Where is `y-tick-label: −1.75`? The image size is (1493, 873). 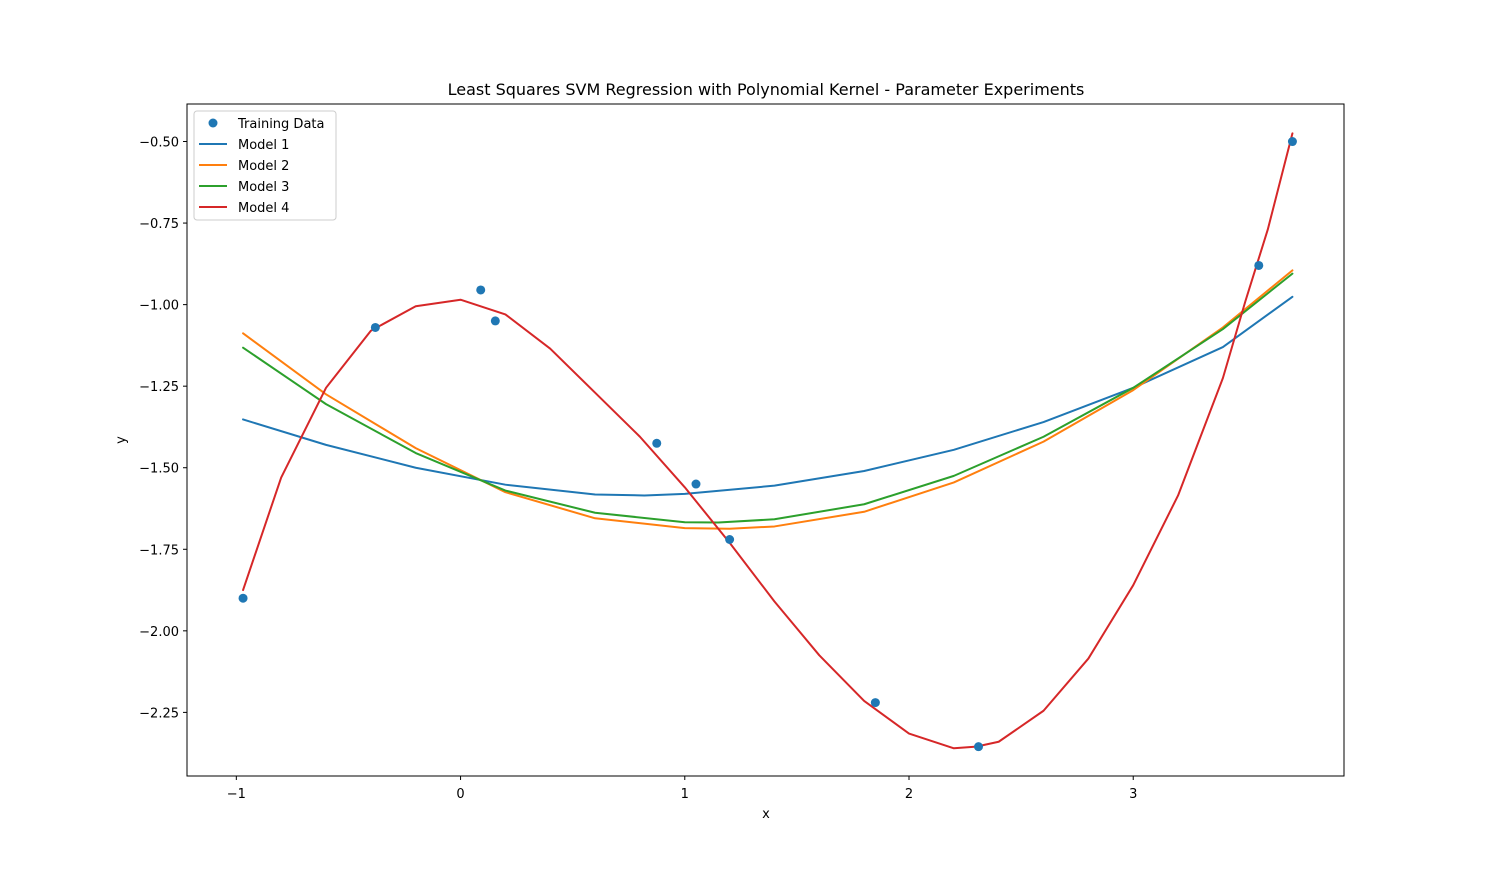 y-tick-label: −1.75 is located at coordinates (159, 550).